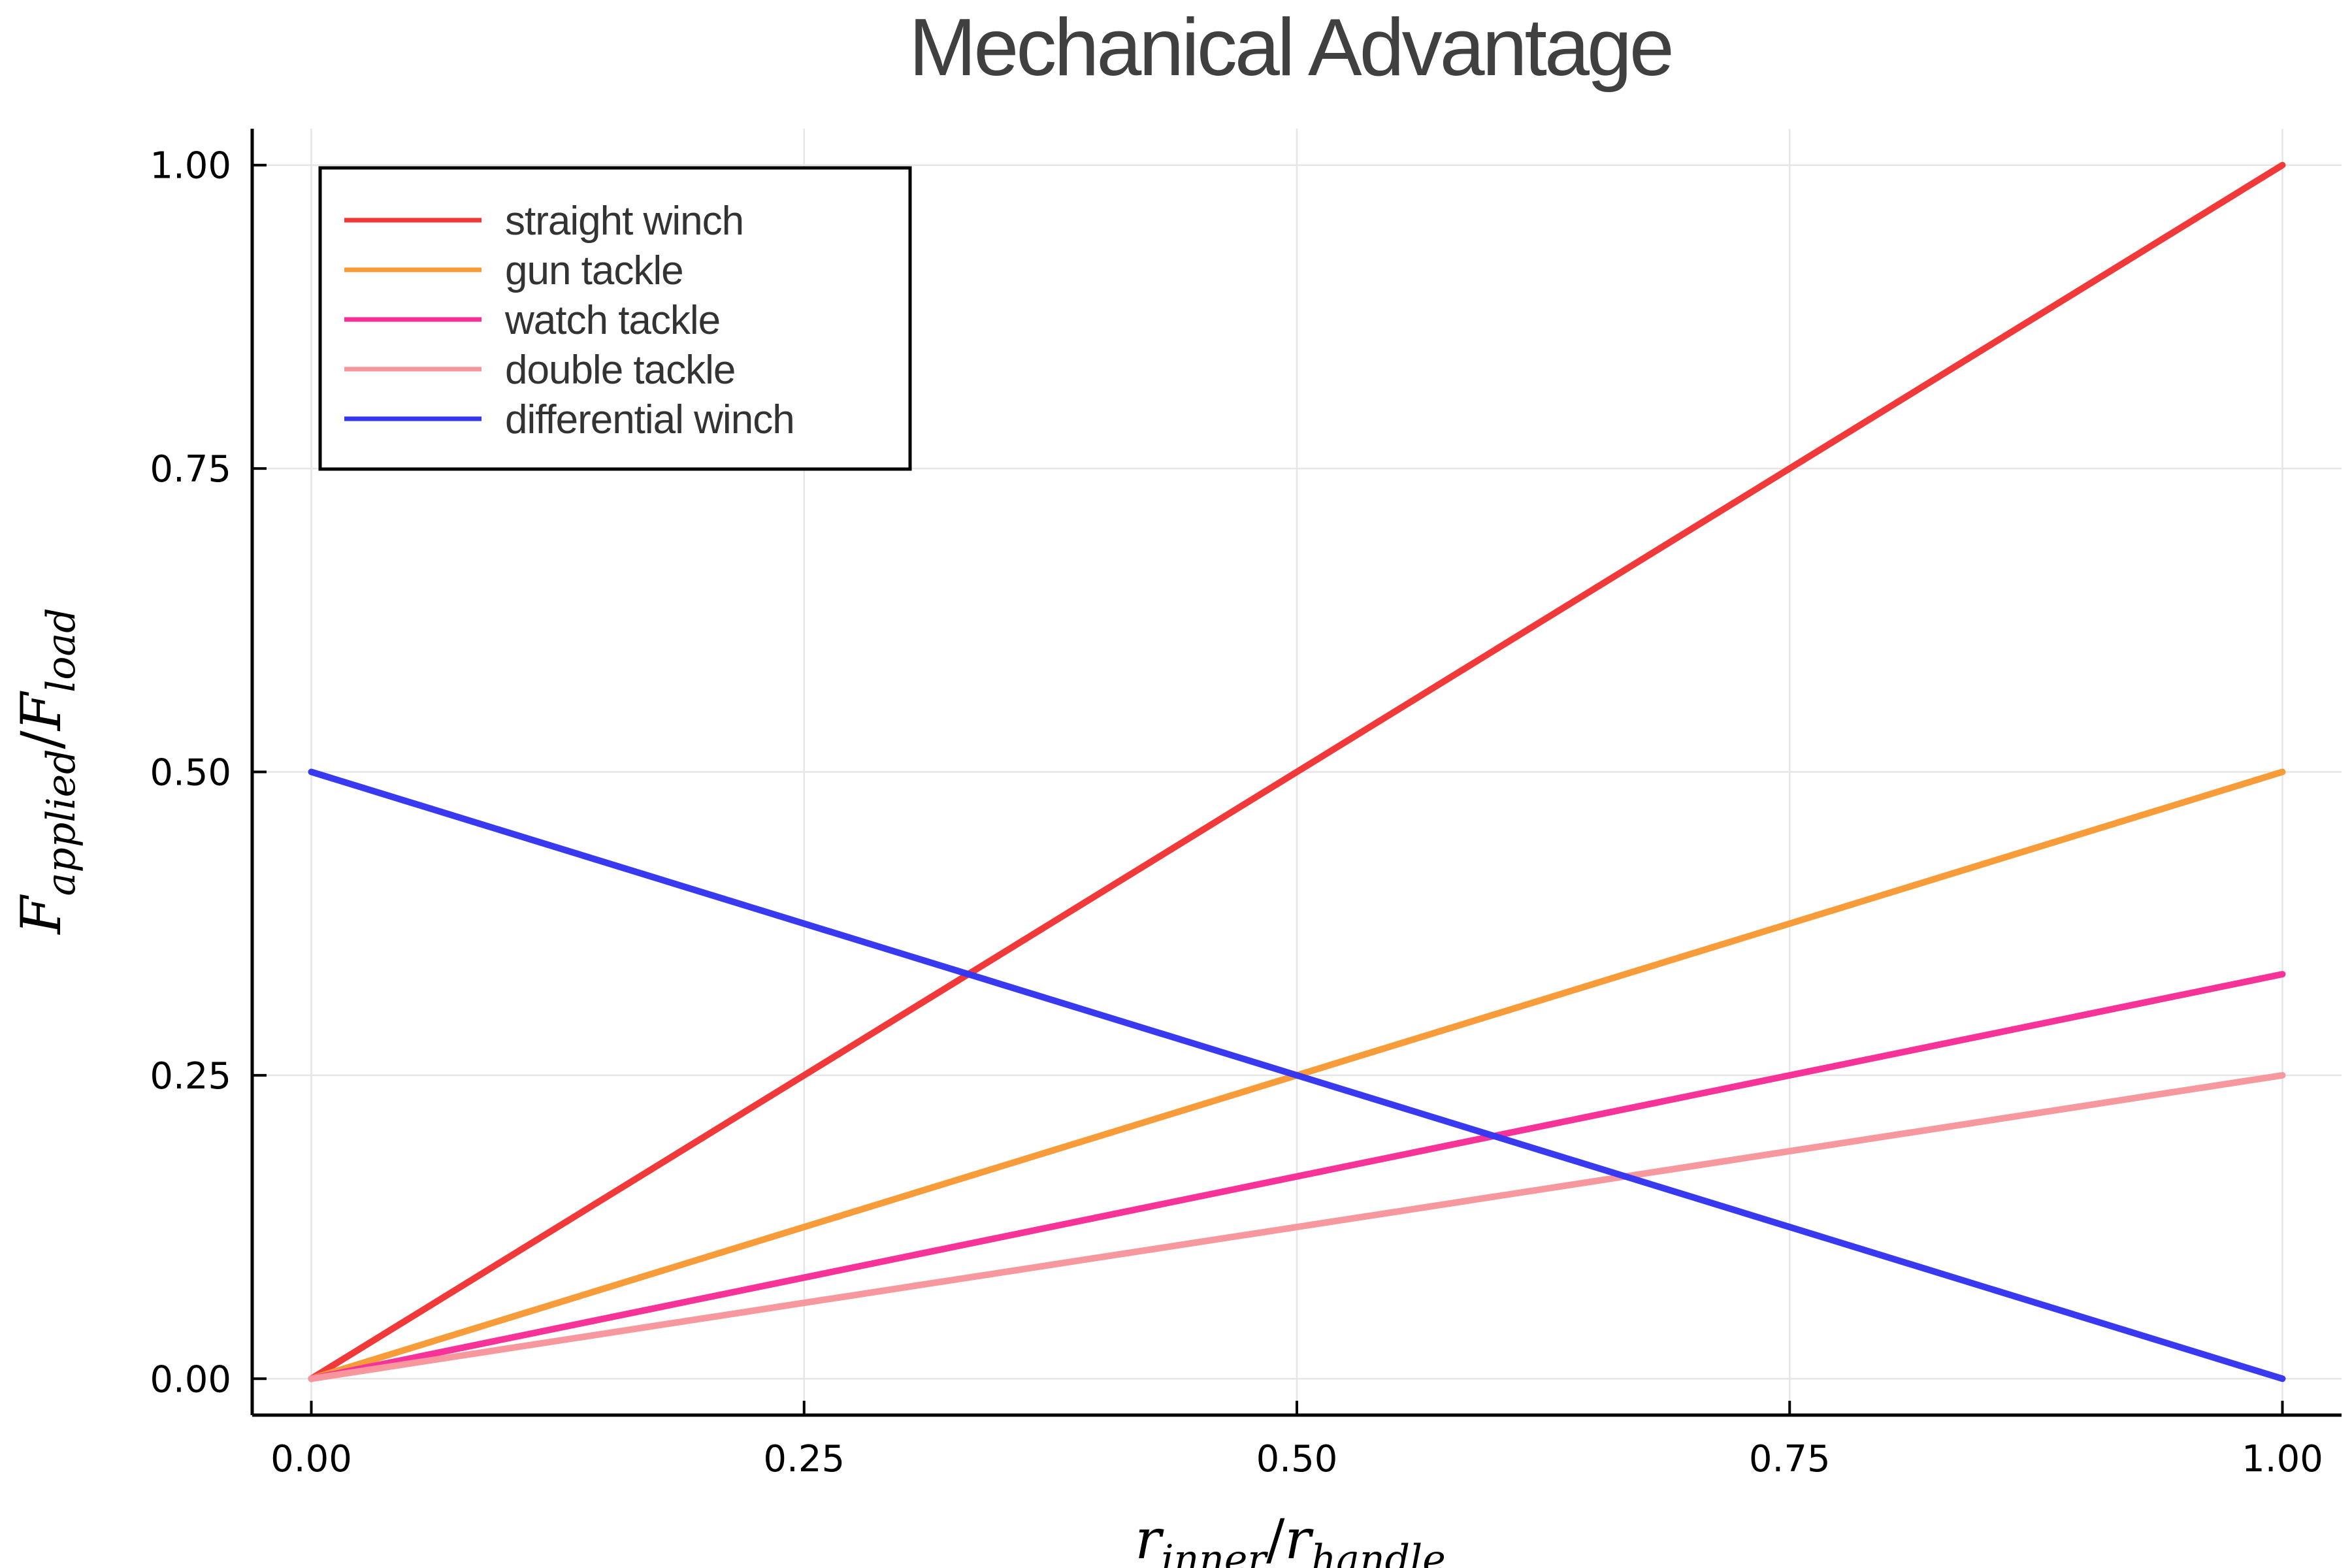 This screenshot has width=2352, height=1568. I want to click on y-tick-label-3: 0.75, so click(190, 469).